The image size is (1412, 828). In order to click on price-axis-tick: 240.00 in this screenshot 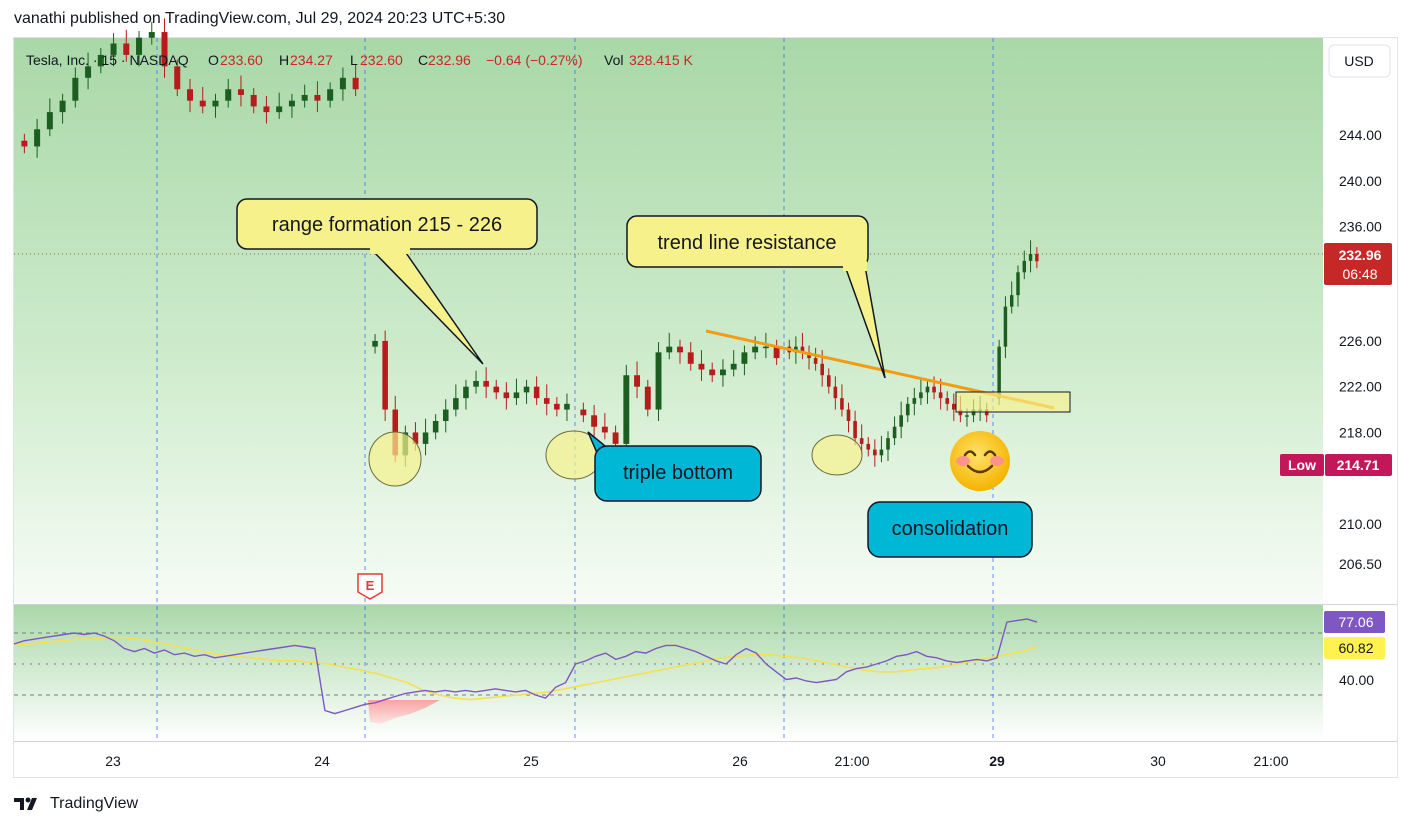, I will do `click(1360, 181)`.